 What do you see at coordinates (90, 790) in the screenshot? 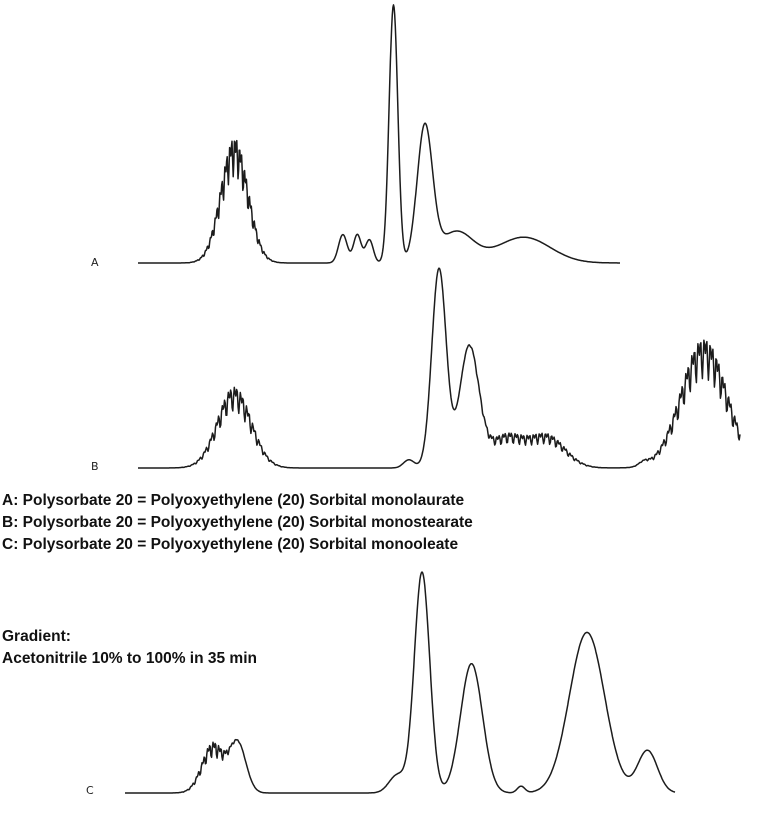
I see `trace-c-label: C` at bounding box center [90, 790].